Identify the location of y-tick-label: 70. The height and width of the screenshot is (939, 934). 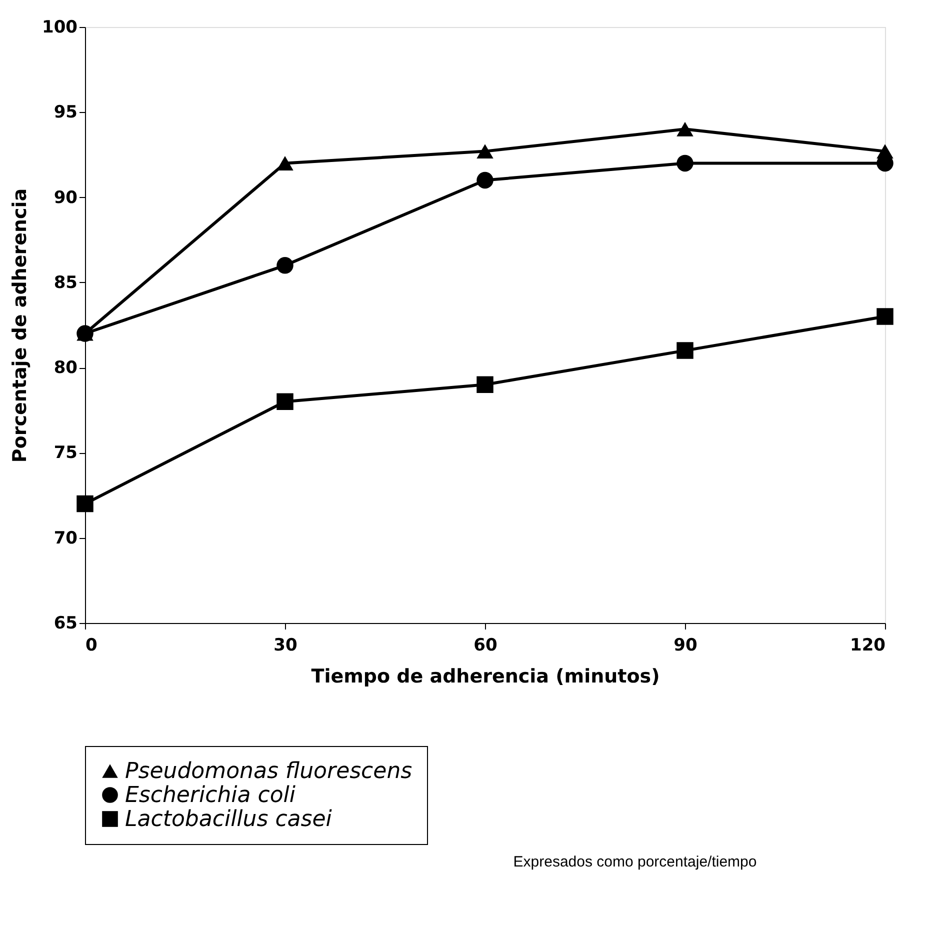
(66, 538).